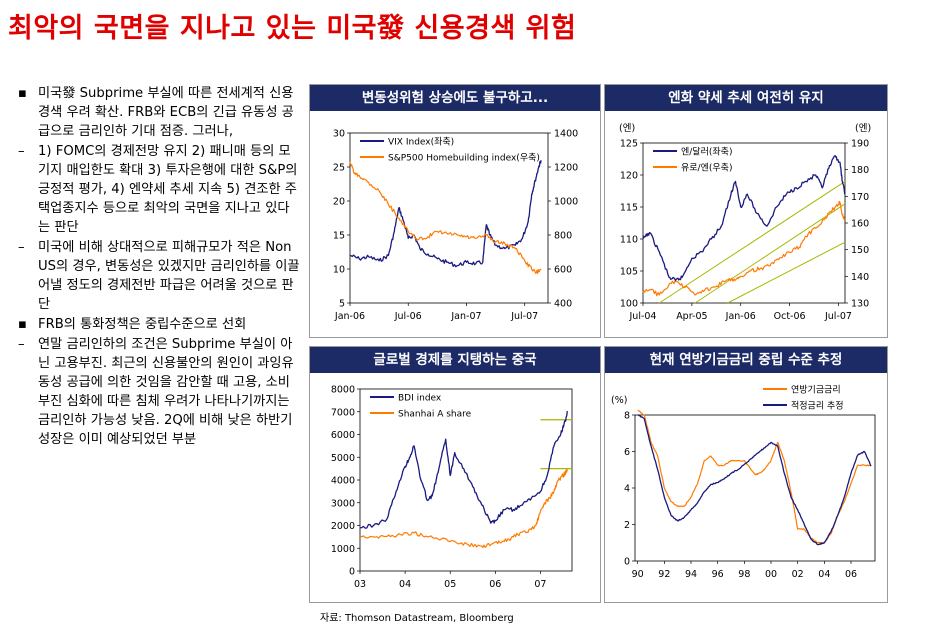  Describe the element at coordinates (343, 390) in the screenshot. I see `y-tick-label: 8000` at that location.